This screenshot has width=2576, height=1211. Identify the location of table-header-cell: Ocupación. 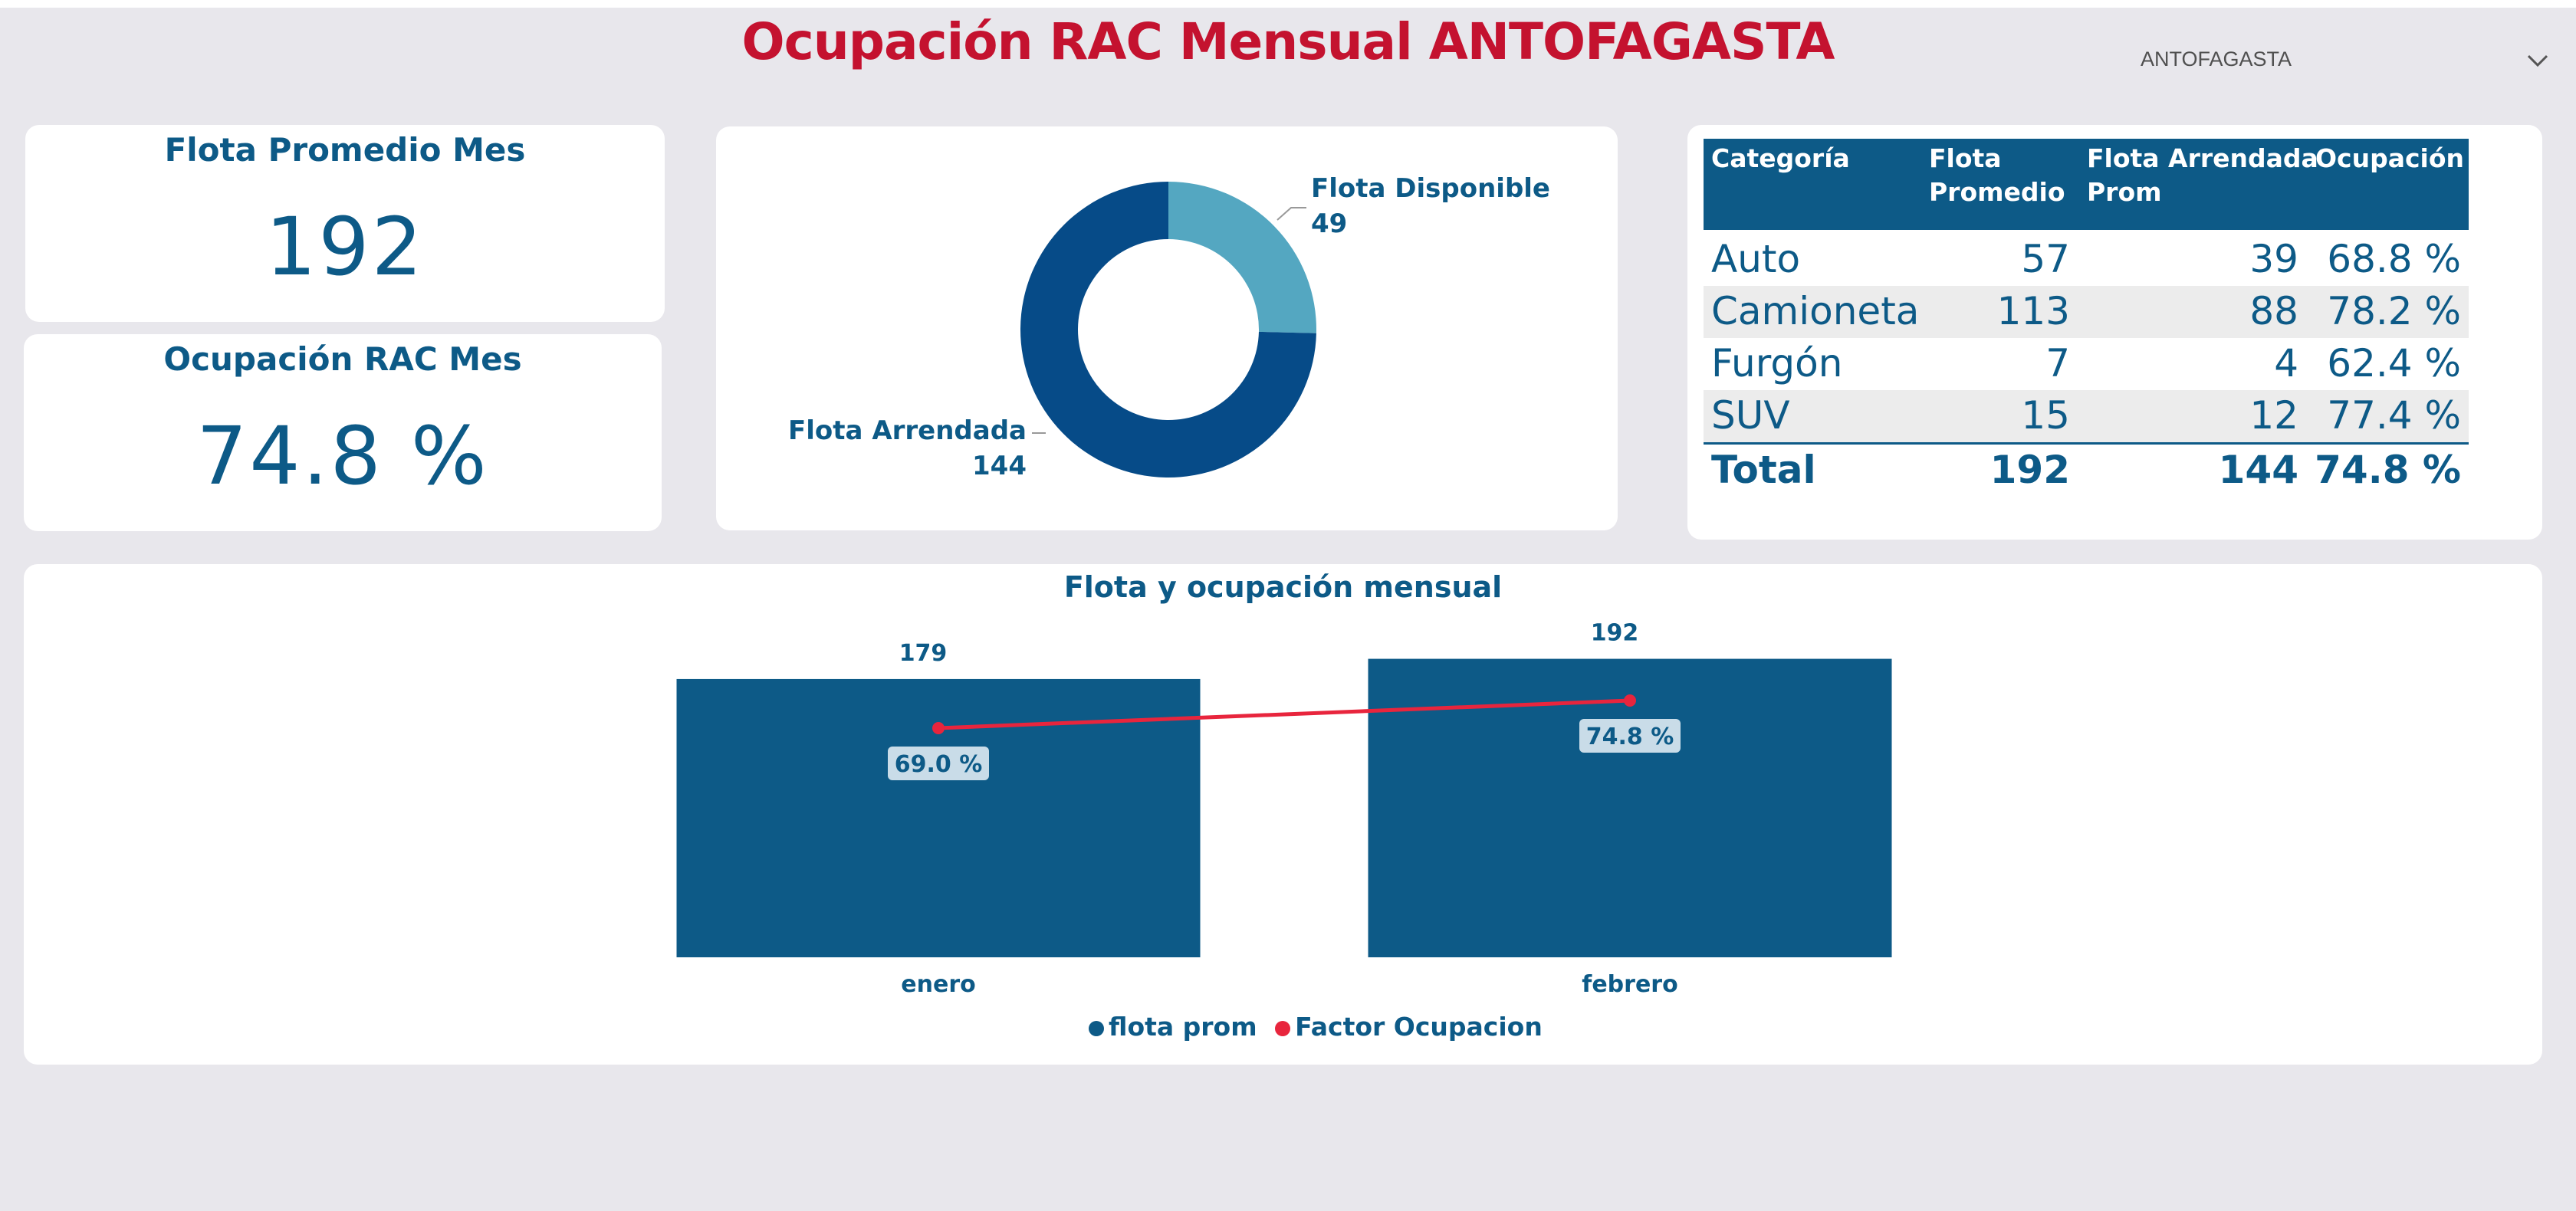
(2390, 158).